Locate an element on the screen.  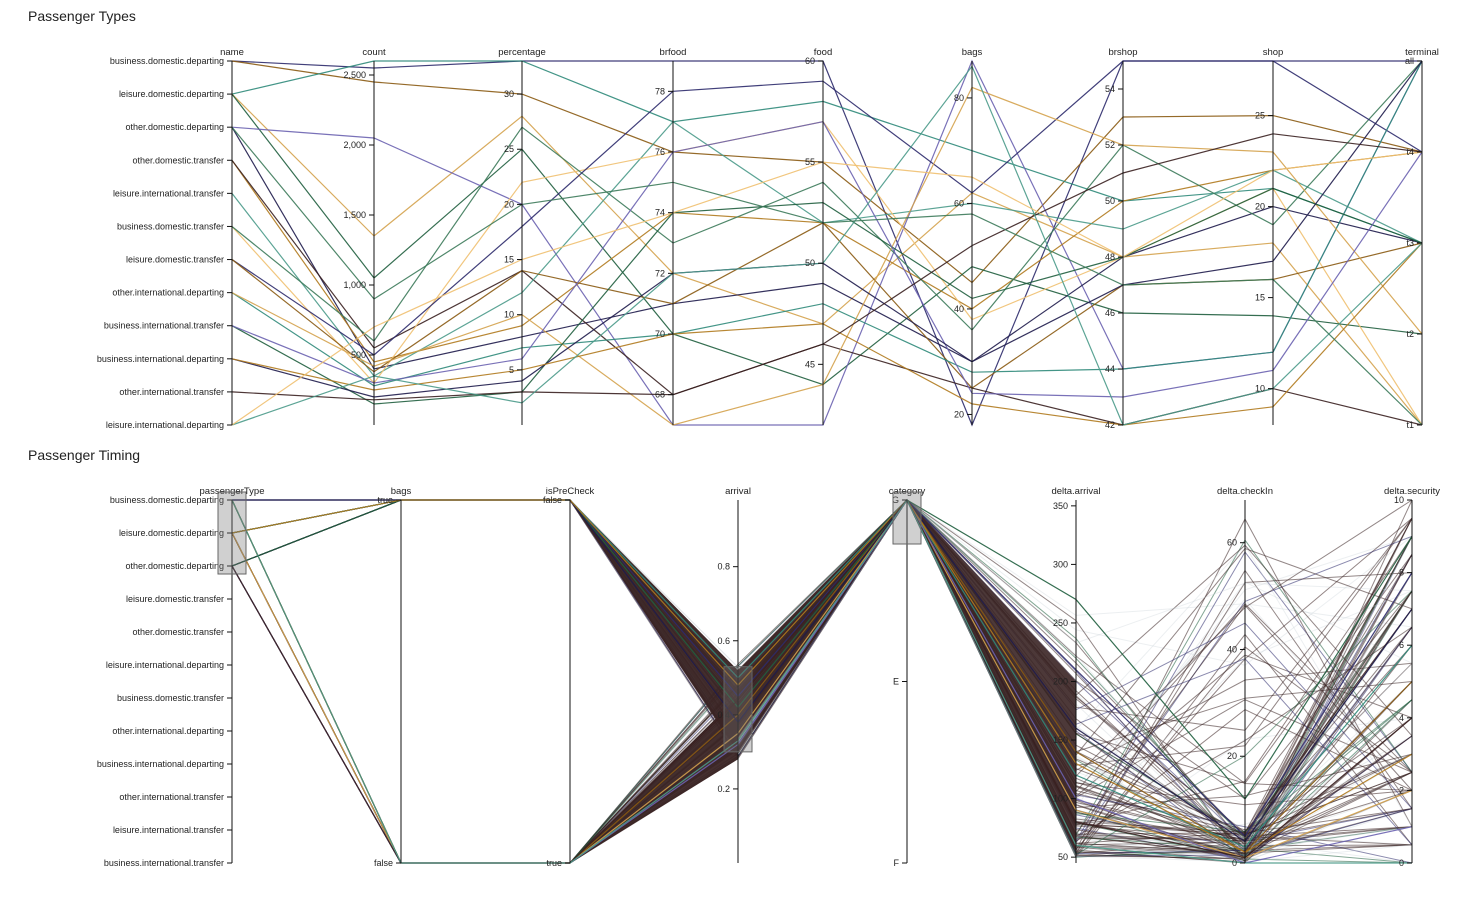
axis-title: food is located at coordinates (823, 52).